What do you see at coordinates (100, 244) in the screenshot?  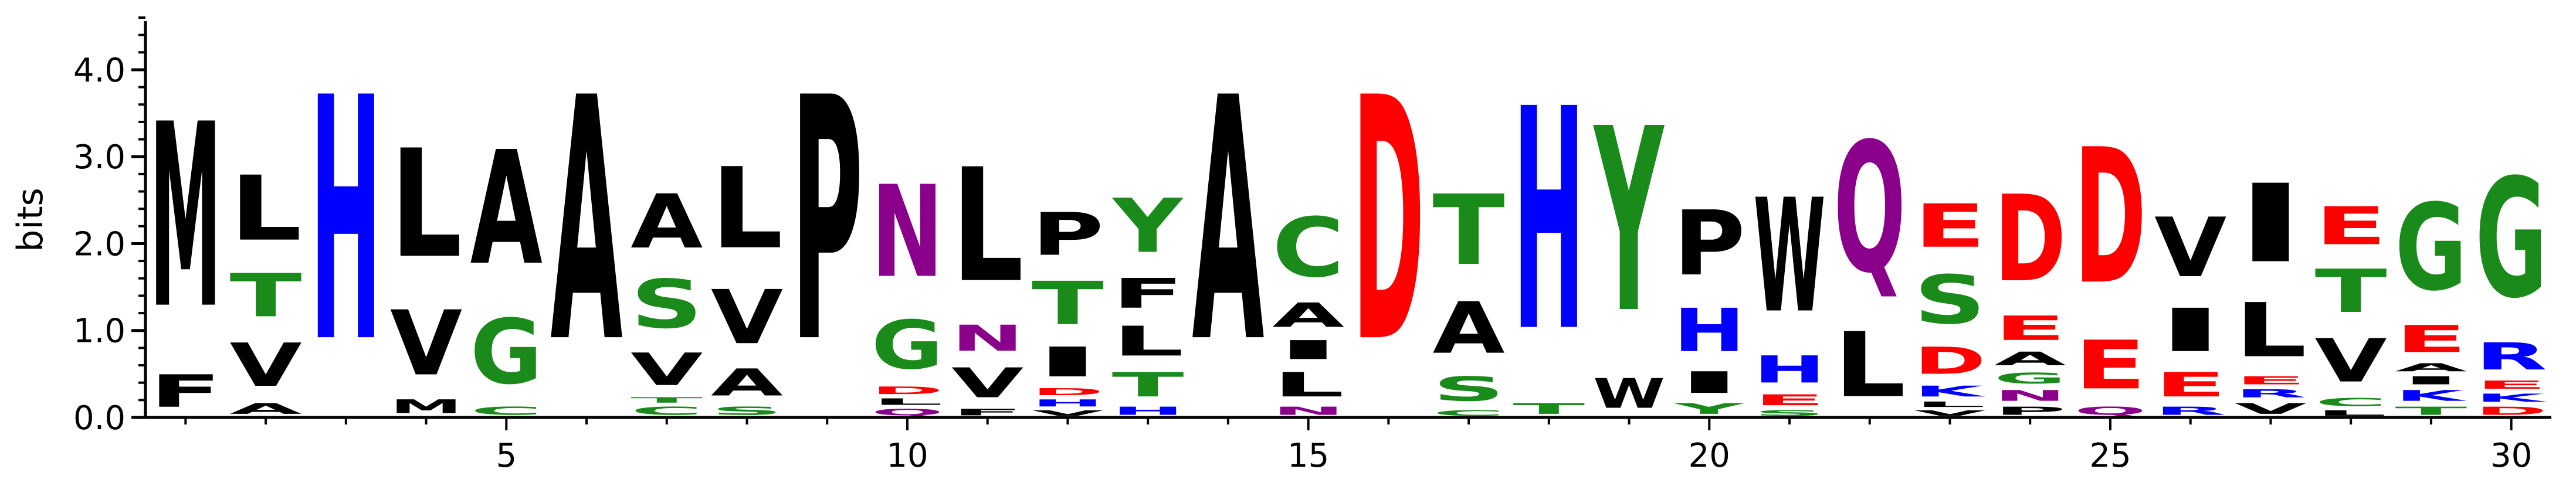 I see `y-tick-label: 2.0` at bounding box center [100, 244].